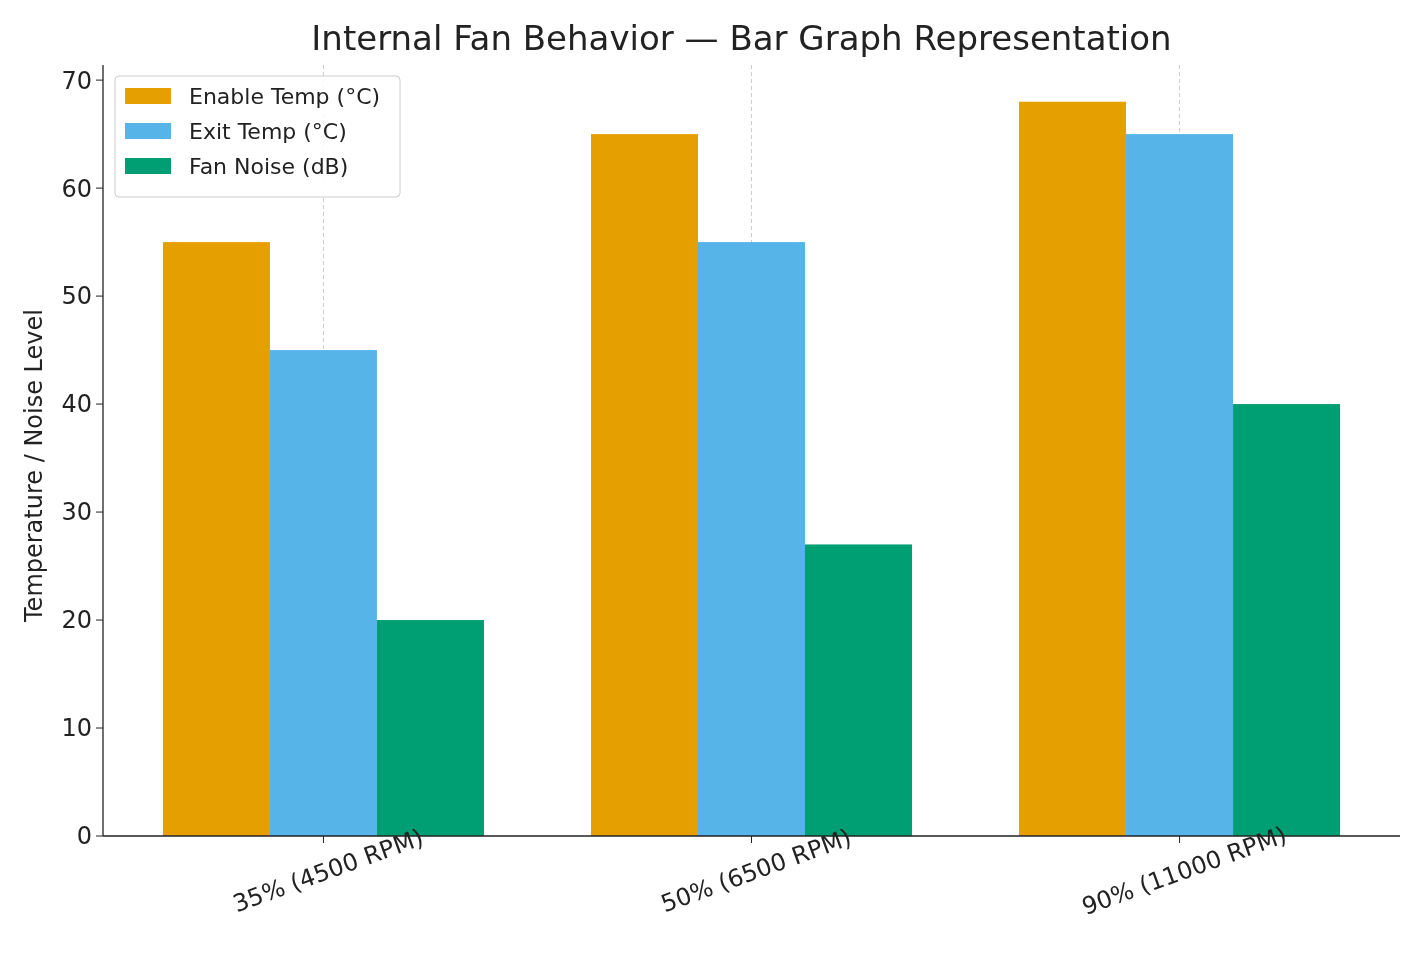  What do you see at coordinates (269, 166) in the screenshot?
I see `legend-label: Fan Noise (dB)` at bounding box center [269, 166].